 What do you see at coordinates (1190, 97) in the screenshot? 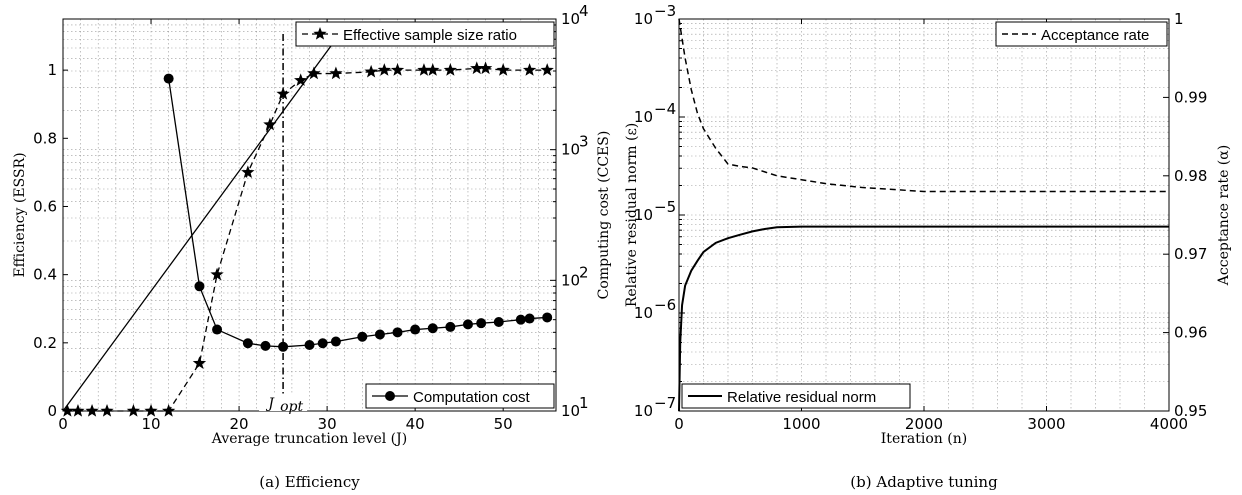
I see `y-tick-label-right: 0.99` at bounding box center [1190, 97].